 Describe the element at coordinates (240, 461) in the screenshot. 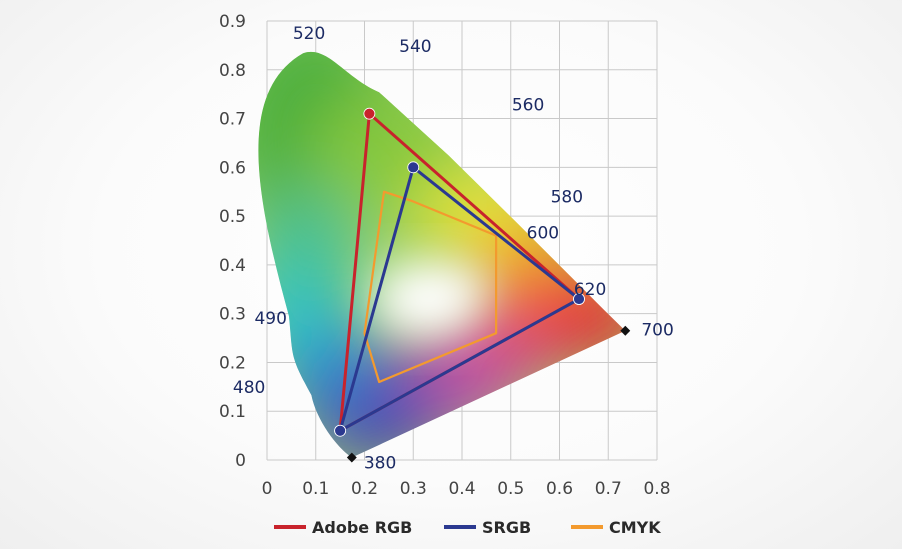

I see `y-tick-label: 0` at that location.